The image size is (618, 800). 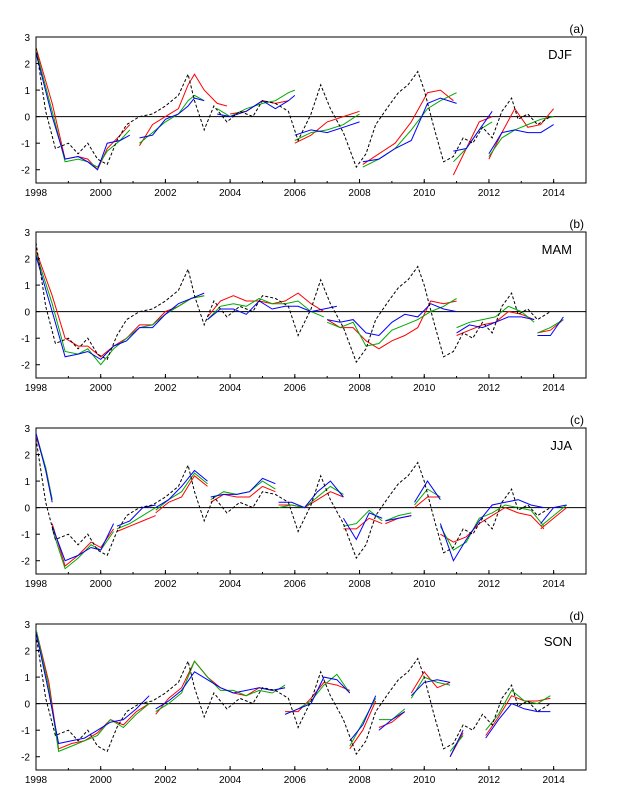 What do you see at coordinates (561, 445) in the screenshot?
I see `season-label: JJA` at bounding box center [561, 445].